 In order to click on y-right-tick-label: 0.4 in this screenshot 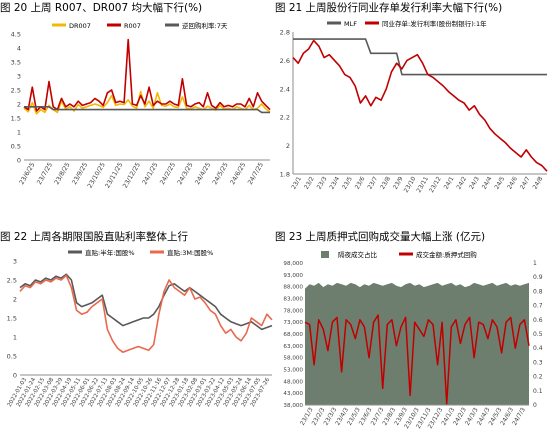, I will do `click(538, 348)`.